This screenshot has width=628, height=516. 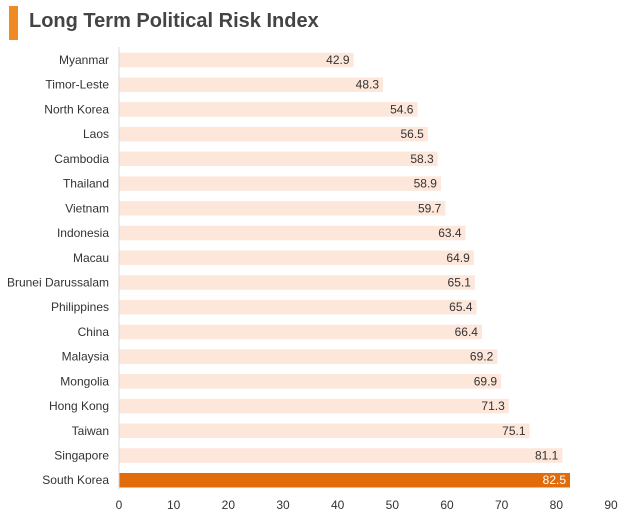 I want to click on category-label: Vietnam, so click(x=87, y=208).